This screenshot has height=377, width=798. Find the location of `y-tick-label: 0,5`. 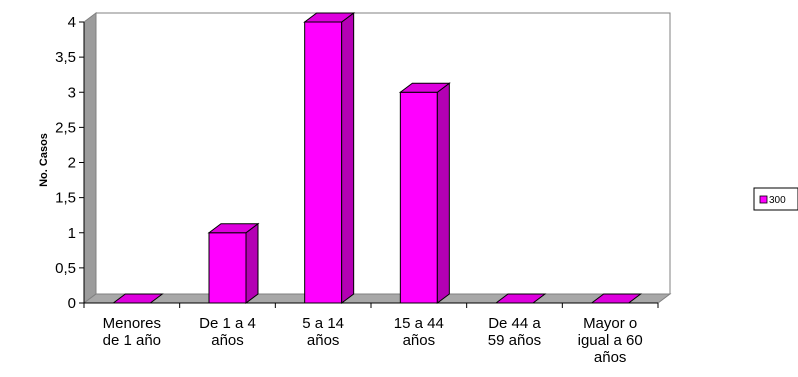

y-tick-label: 0,5 is located at coordinates (65, 268).